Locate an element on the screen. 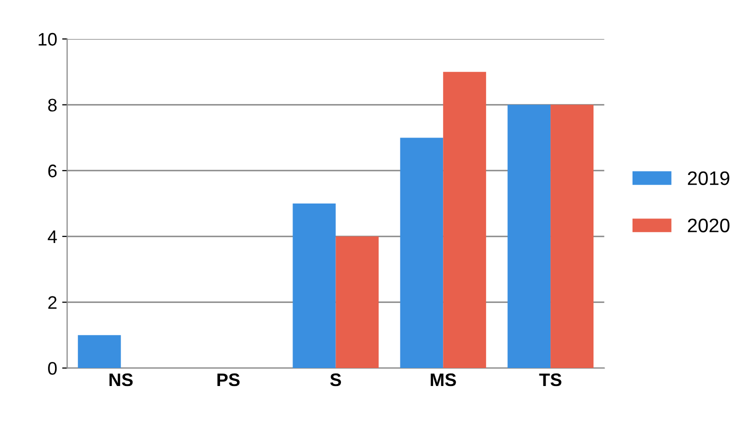 The height and width of the screenshot is (433, 746). y-tick-label: 4 is located at coordinates (52, 236).